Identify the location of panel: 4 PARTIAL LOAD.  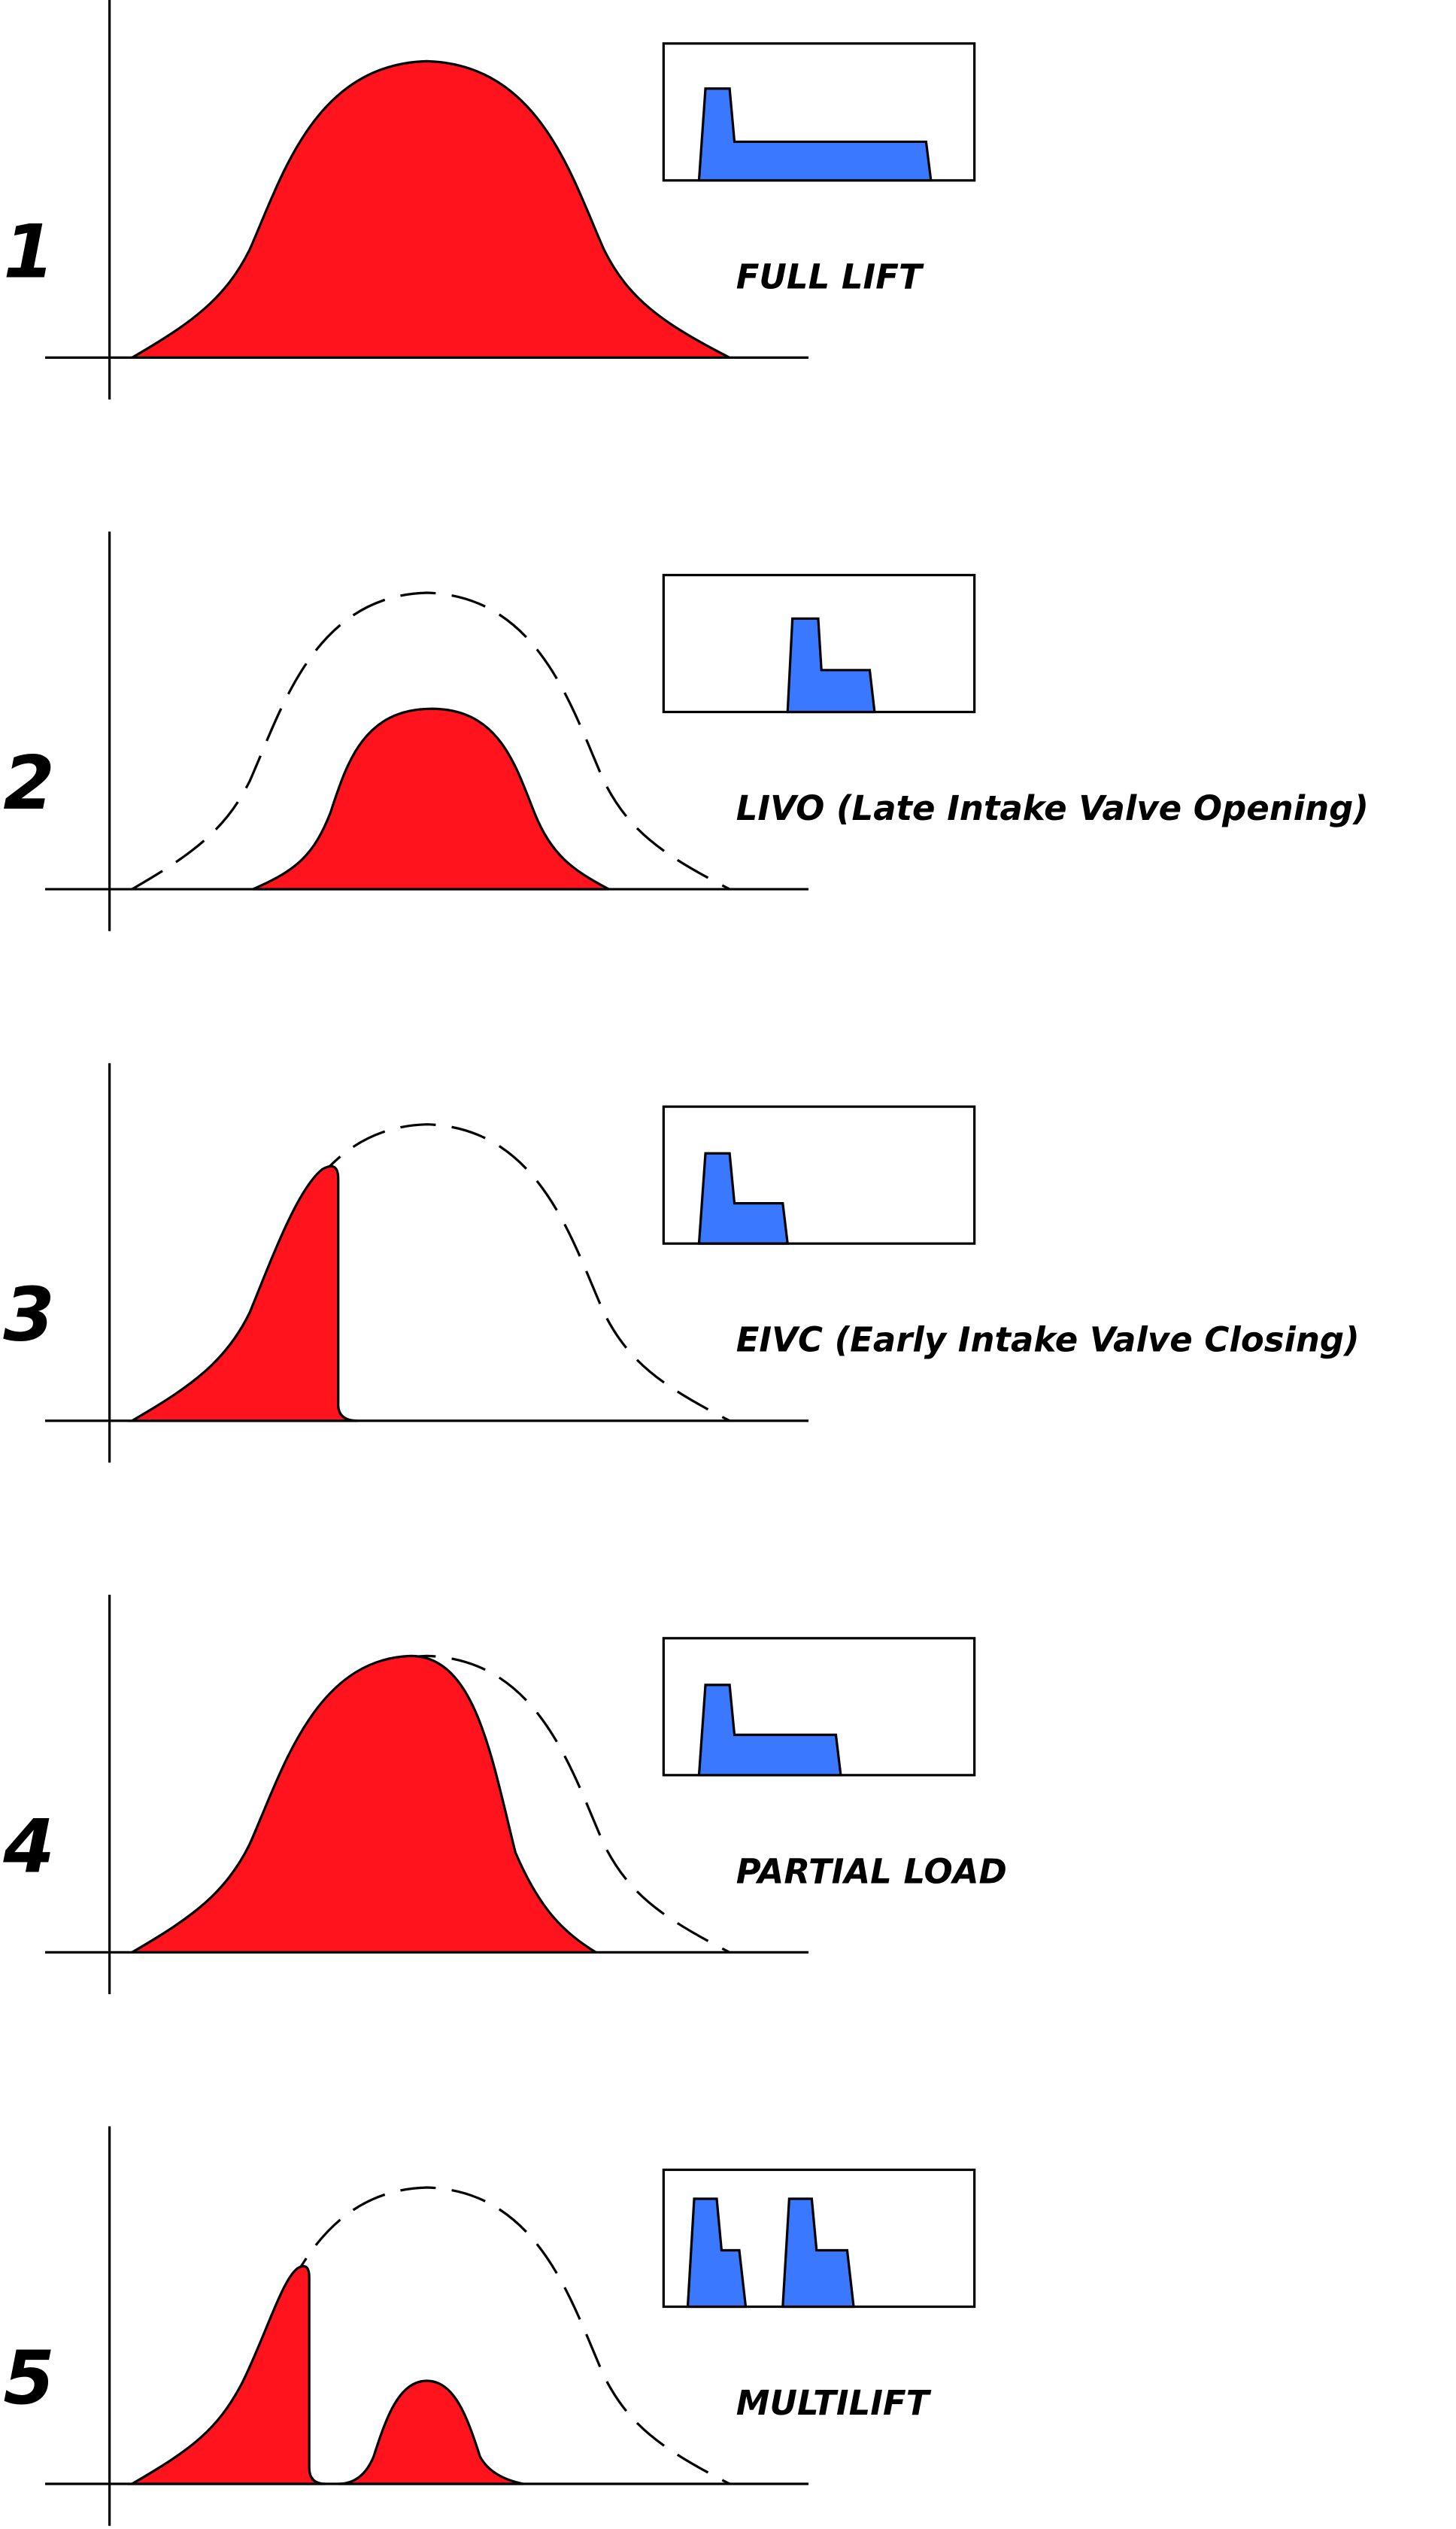
(505, 1794).